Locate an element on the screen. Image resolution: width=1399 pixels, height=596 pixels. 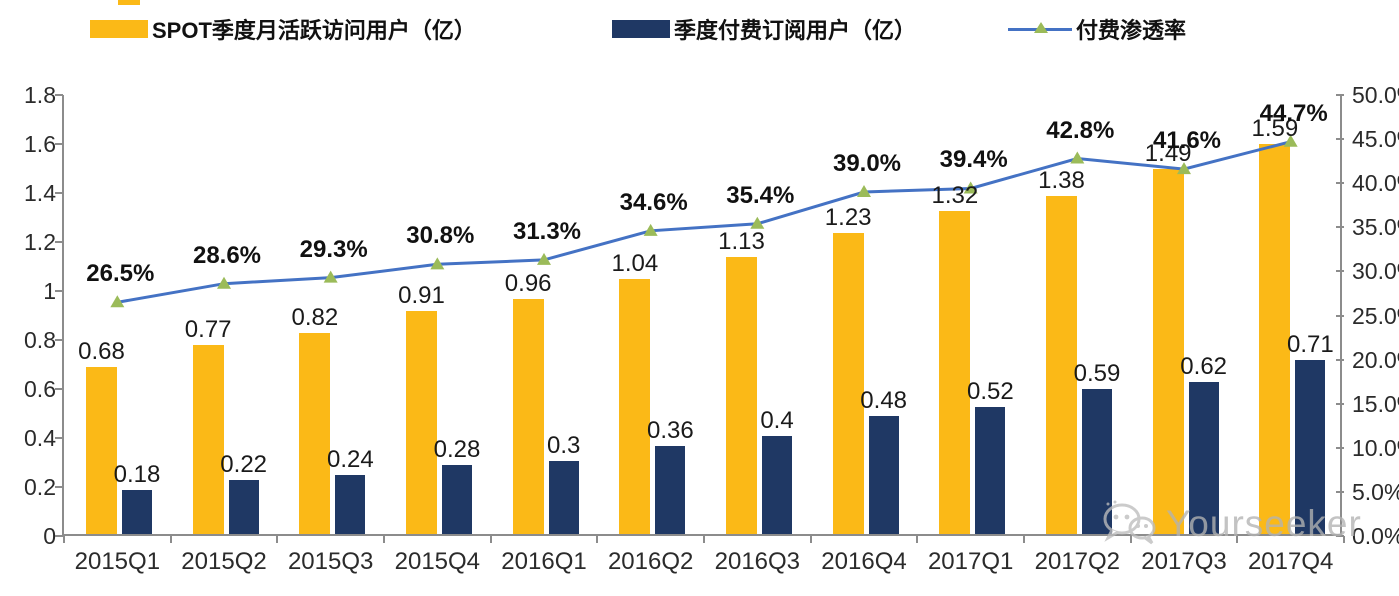
subscriber-value-label: 0.59 is located at coordinates (1097, 374).